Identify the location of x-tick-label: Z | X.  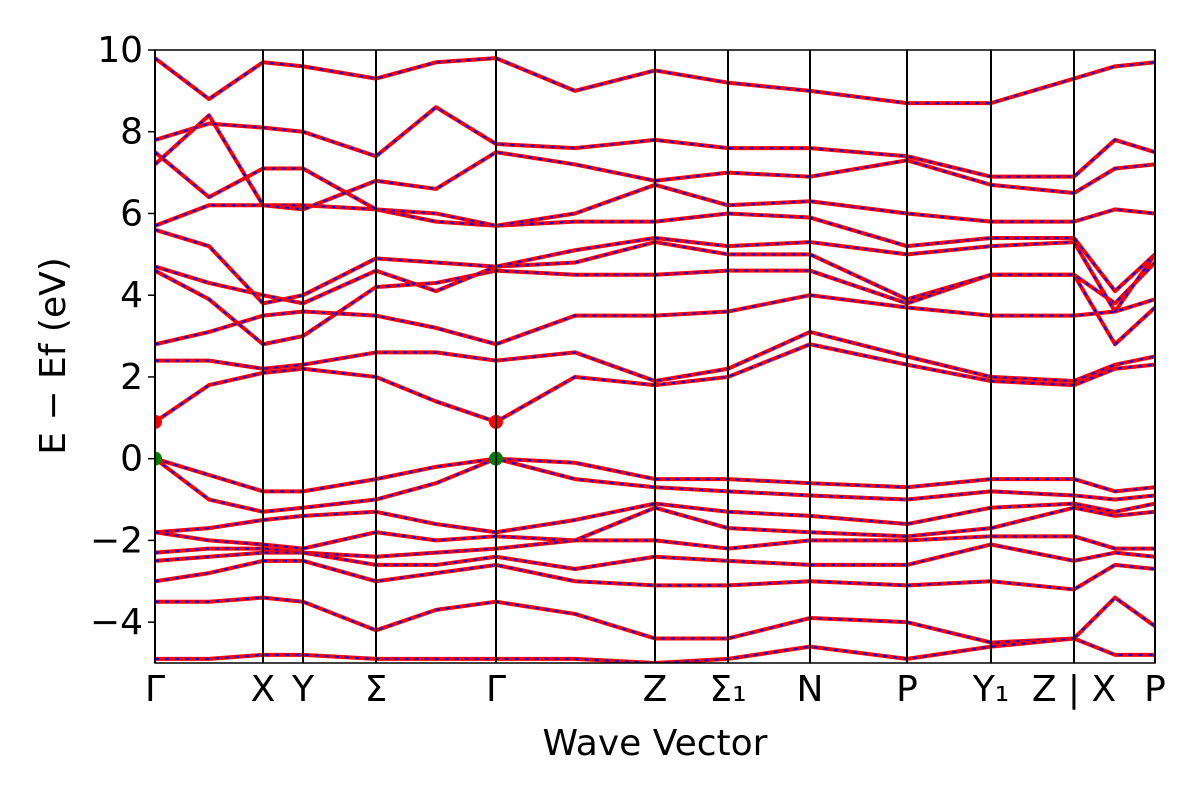
(1074, 689).